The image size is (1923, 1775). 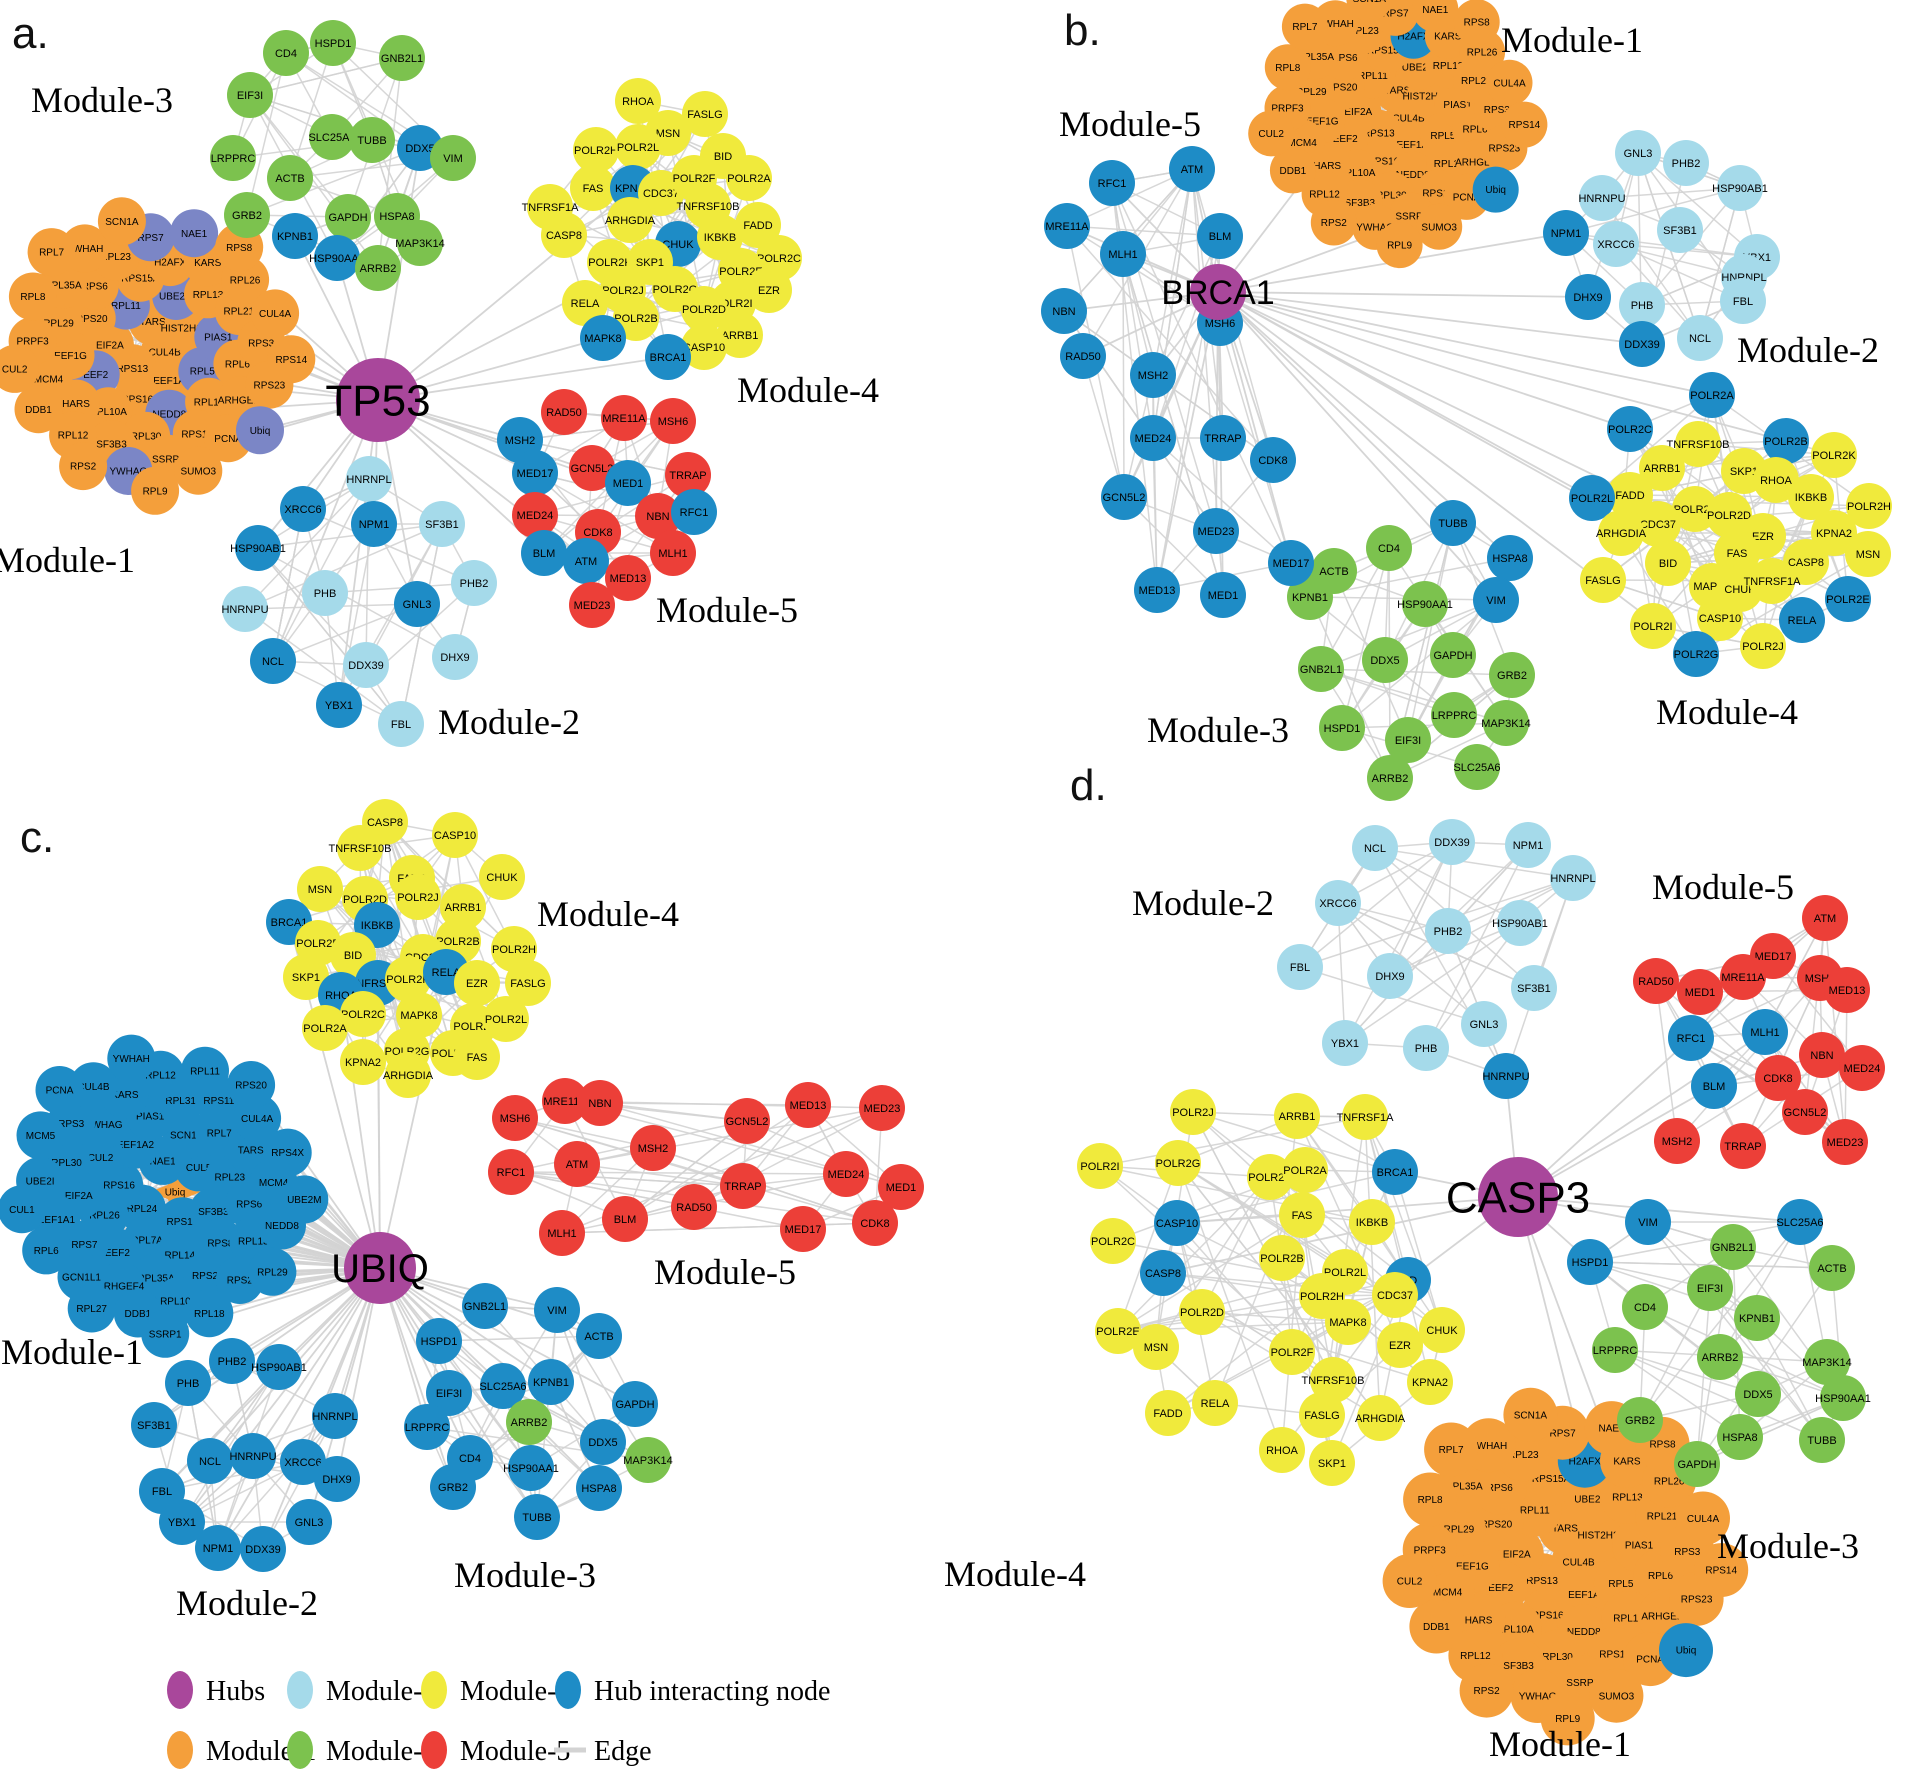 I want to click on node-RPL27, so click(x=91, y=1308).